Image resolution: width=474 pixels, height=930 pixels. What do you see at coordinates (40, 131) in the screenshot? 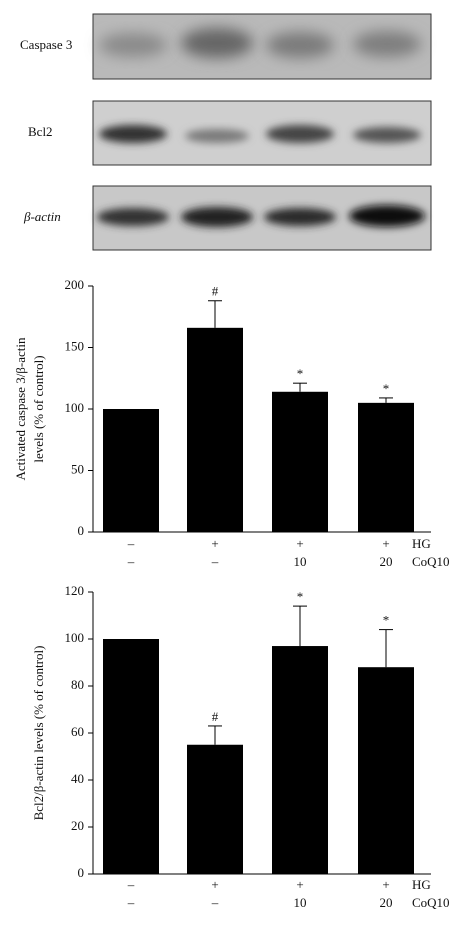
I see `blot-label: Bcl2` at bounding box center [40, 131].